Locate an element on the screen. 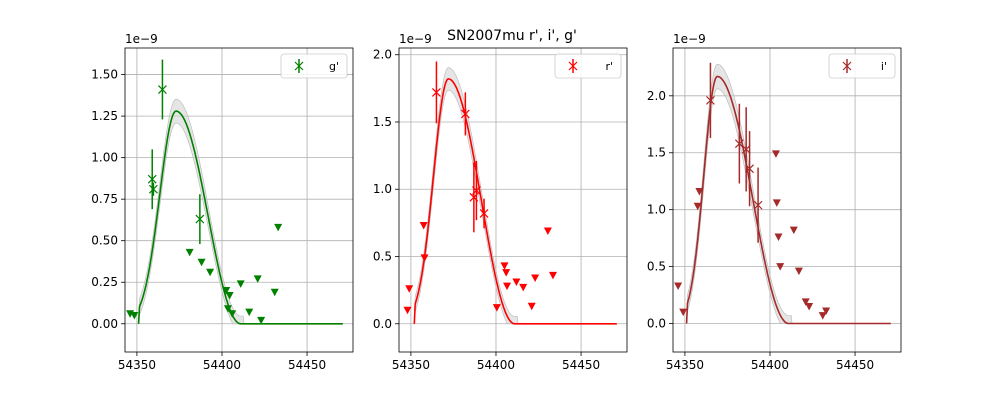  y-tick-label: 1.25 is located at coordinates (104, 116).